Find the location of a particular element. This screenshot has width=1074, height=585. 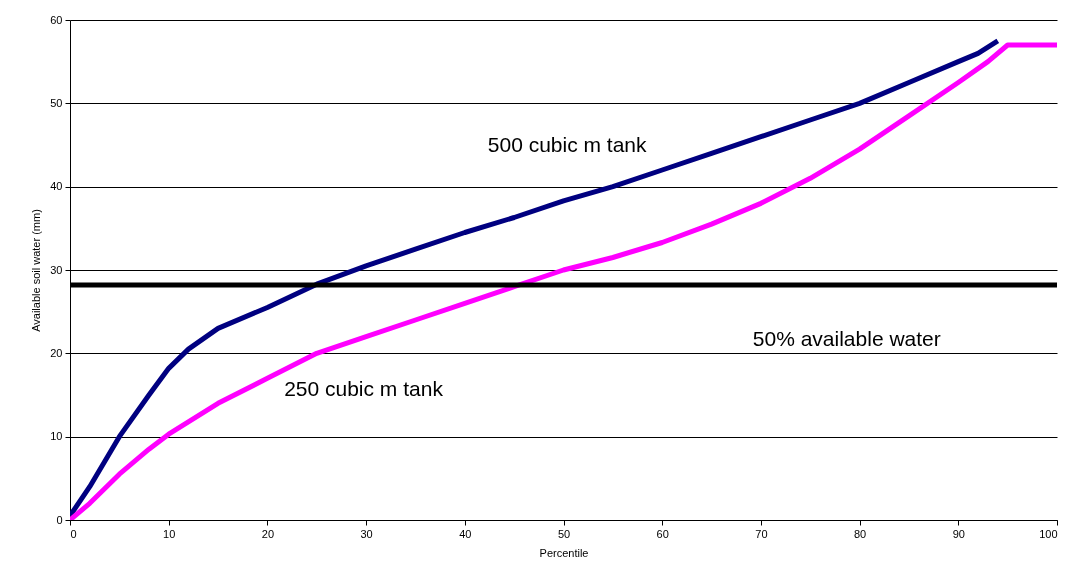

x-tick-label: 90 is located at coordinates (958, 533).